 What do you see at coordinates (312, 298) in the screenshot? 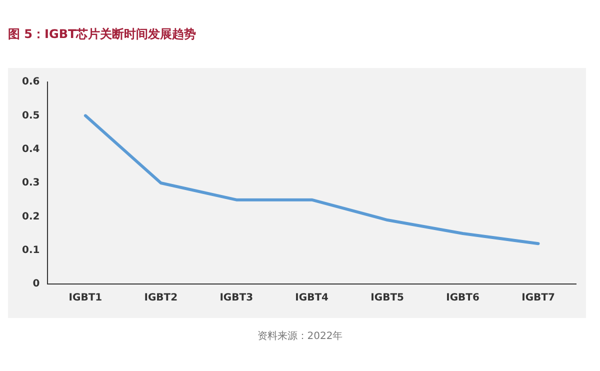
I see `x-tick-label: IGBT4` at bounding box center [312, 298].